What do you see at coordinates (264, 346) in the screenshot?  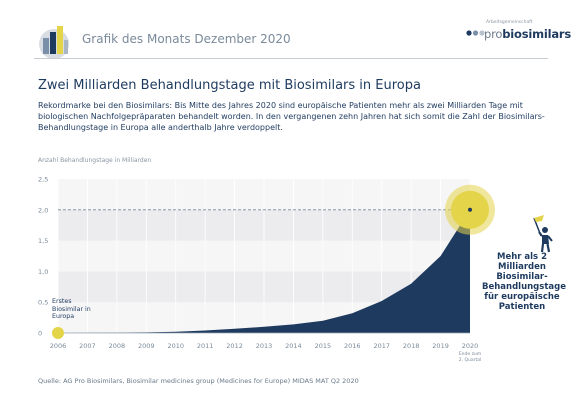 I see `x-tick-label: 2013` at bounding box center [264, 346].